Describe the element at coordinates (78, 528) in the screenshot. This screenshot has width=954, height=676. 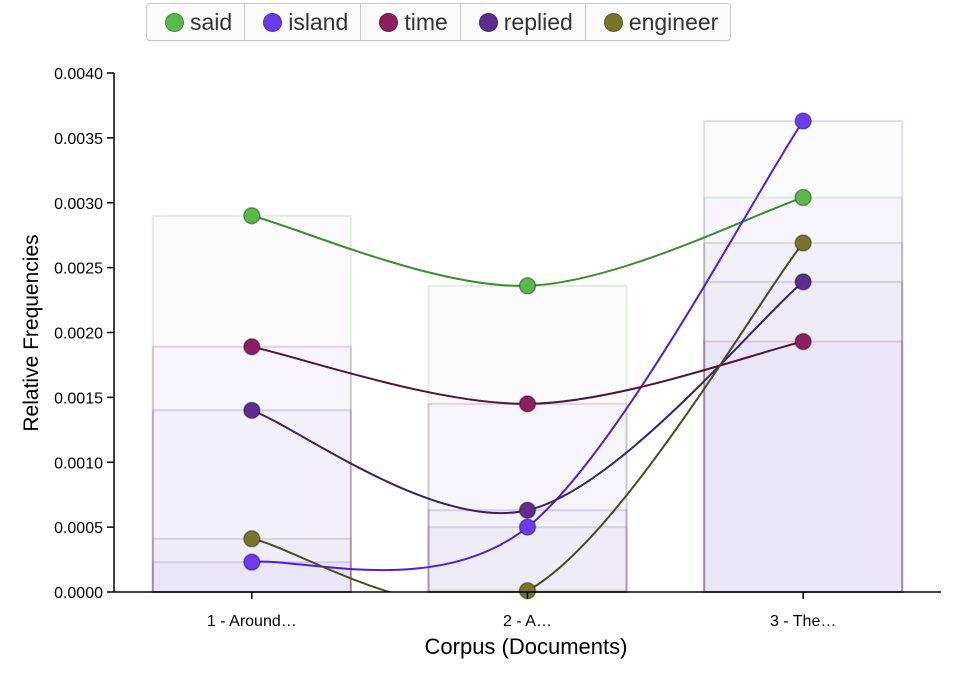
I see `y-tick-label: 0.0005` at that location.